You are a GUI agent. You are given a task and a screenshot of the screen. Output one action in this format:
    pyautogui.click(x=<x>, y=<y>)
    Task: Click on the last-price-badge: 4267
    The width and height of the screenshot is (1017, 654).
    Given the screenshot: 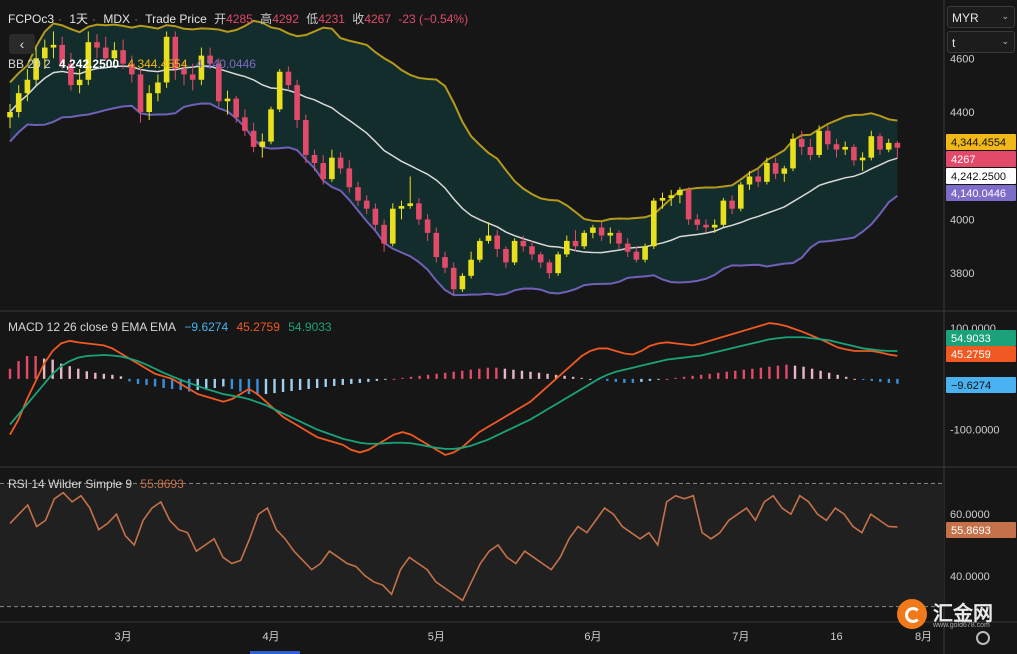 What is the action you would take?
    pyautogui.click(x=963, y=160)
    